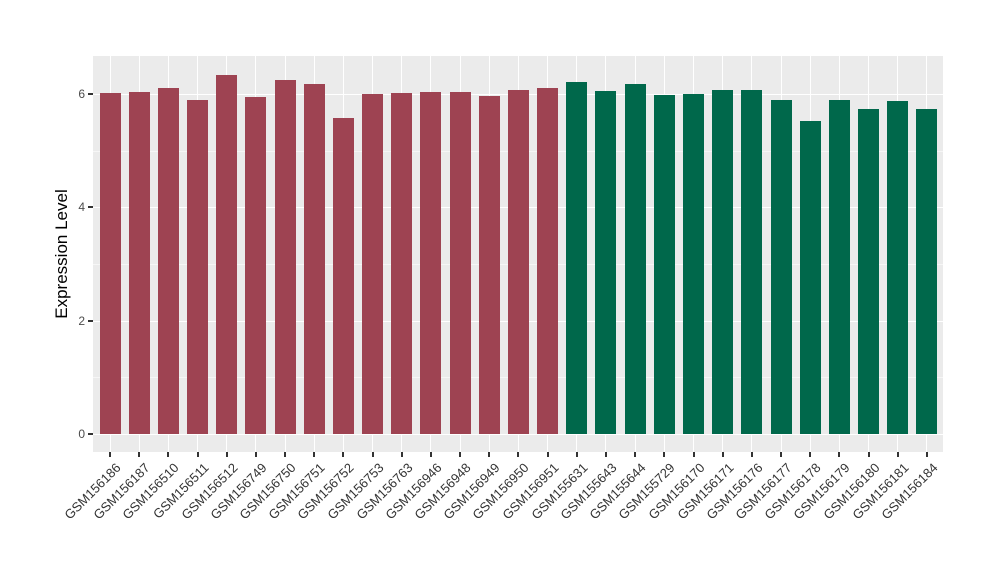 This screenshot has height=580, width=1000. What do you see at coordinates (927, 271) in the screenshot?
I see `bar-GSM156184` at bounding box center [927, 271].